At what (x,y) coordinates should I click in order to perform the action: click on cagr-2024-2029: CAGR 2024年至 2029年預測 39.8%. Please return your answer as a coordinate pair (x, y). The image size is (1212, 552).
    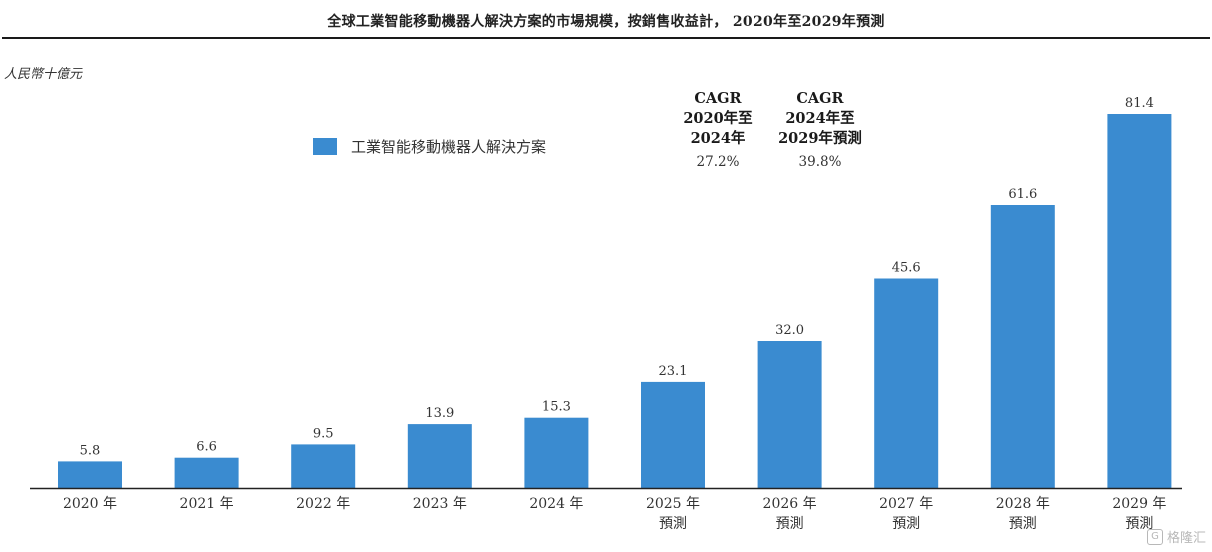
    Looking at the image, I should click on (820, 130).